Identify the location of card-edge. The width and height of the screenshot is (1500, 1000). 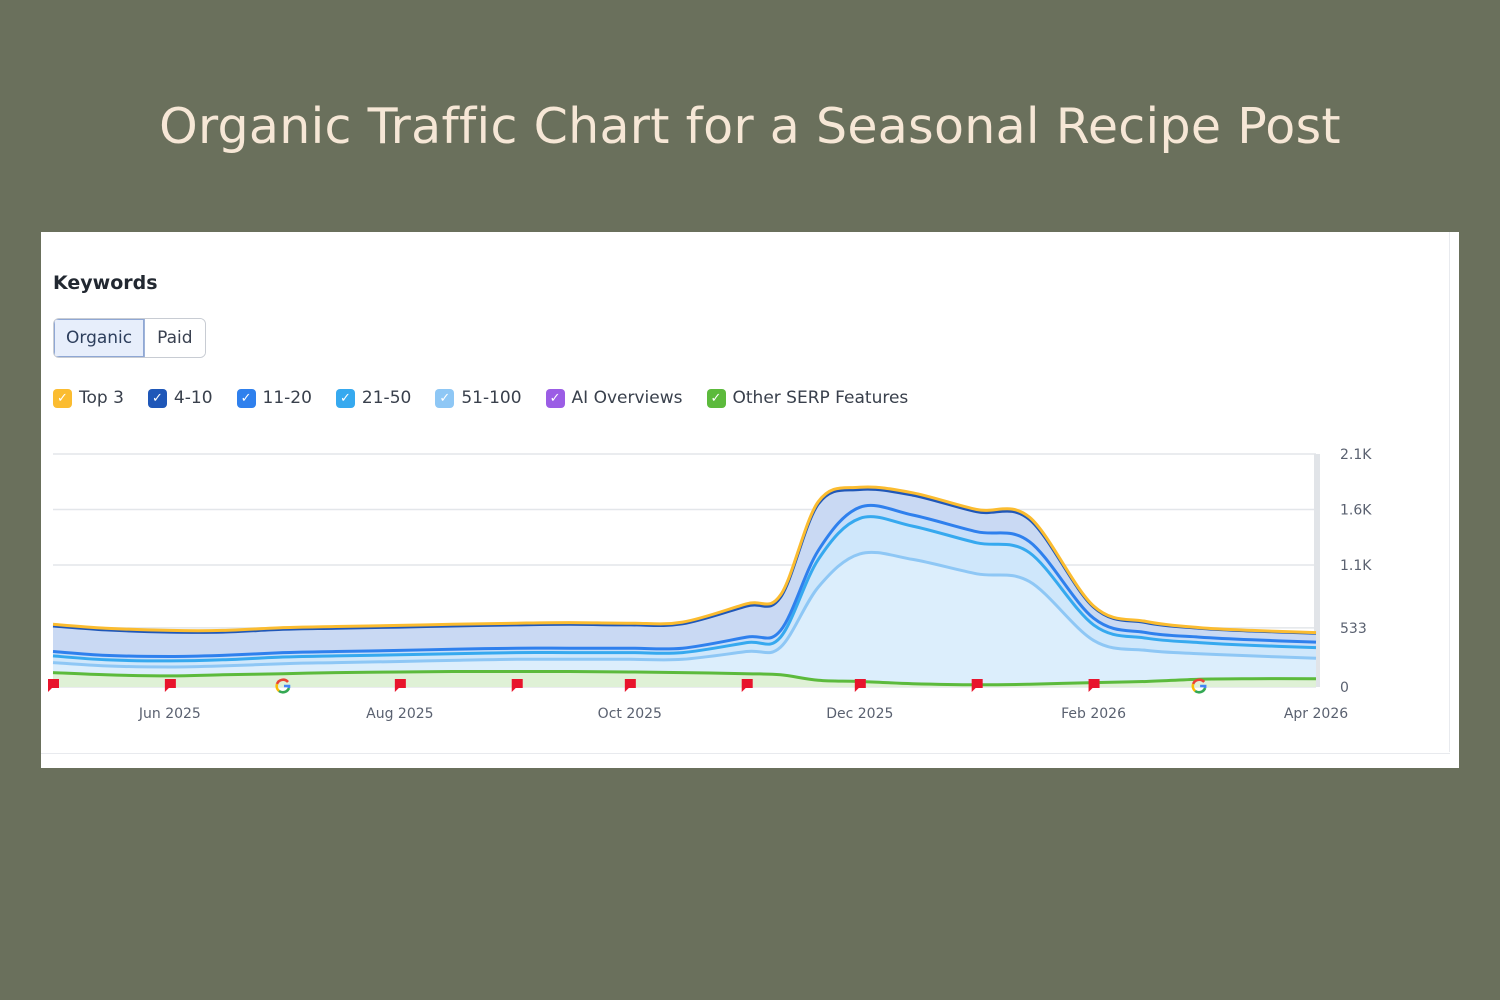
(1449, 492).